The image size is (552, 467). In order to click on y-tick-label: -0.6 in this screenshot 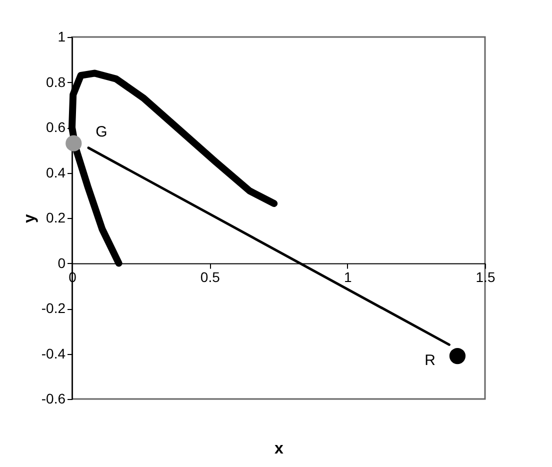, I will do `click(53, 398)`.